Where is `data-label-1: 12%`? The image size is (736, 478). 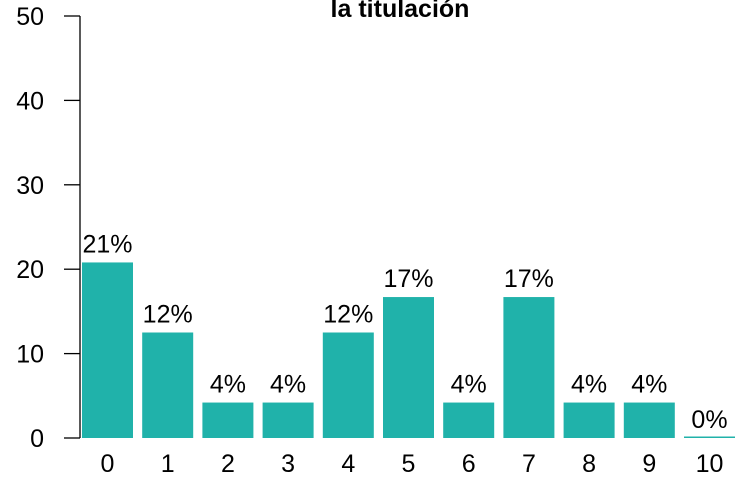 data-label-1: 12% is located at coordinates (168, 315).